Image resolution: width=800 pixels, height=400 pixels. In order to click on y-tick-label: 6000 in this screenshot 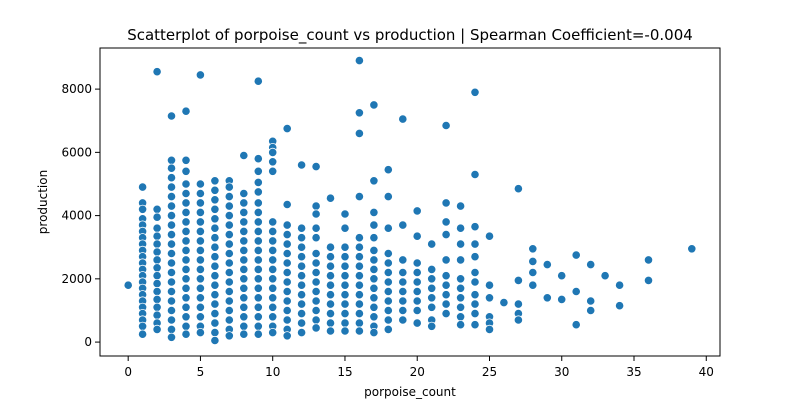, I will do `click(76, 152)`.